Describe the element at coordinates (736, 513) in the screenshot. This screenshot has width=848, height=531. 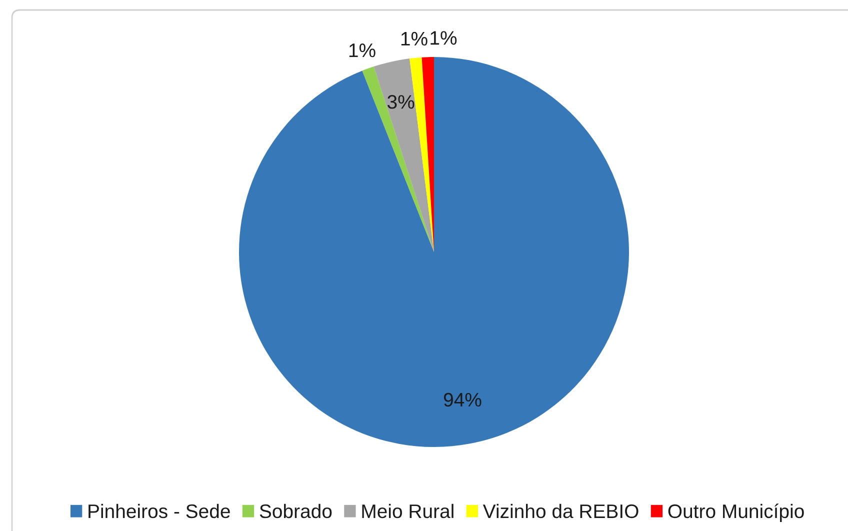
I see `legend-label: Outro Município` at that location.